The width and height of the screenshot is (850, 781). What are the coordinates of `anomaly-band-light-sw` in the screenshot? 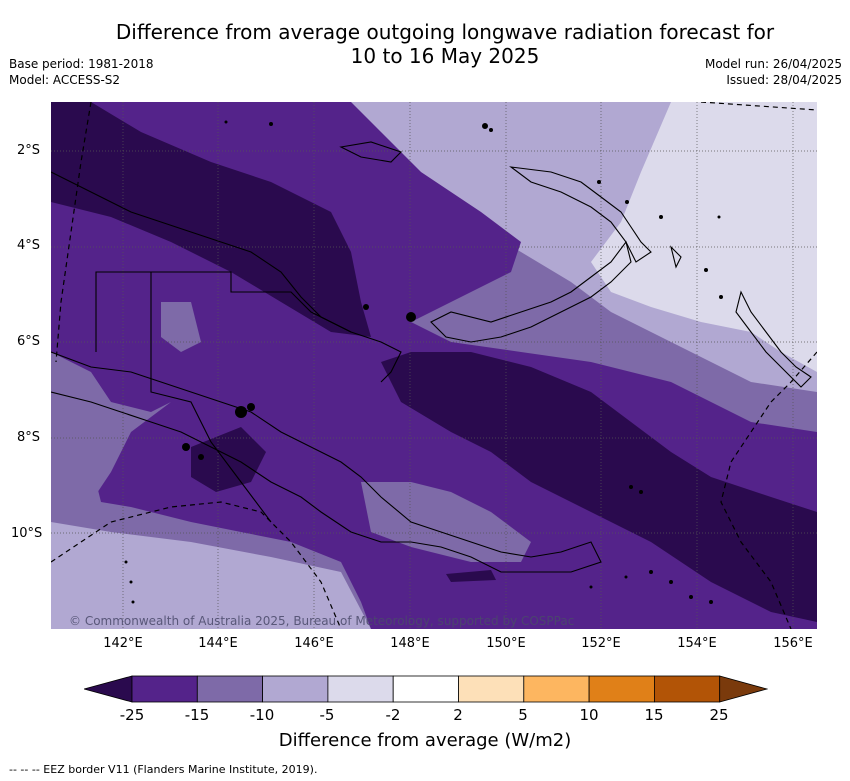 It's located at (211, 575).